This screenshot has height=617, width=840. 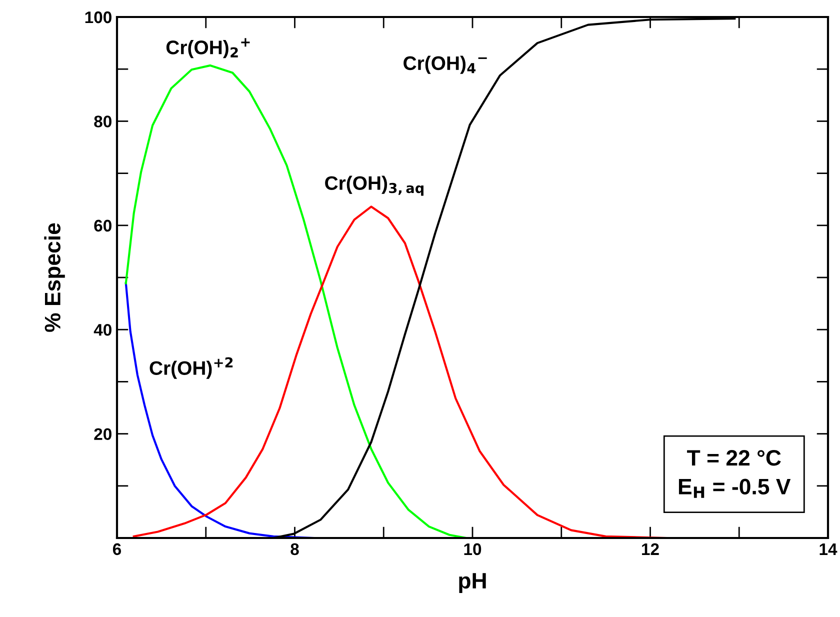 I want to click on annotation: Cr(OH)$_{4}$$^{−}$, so click(x=445, y=65).